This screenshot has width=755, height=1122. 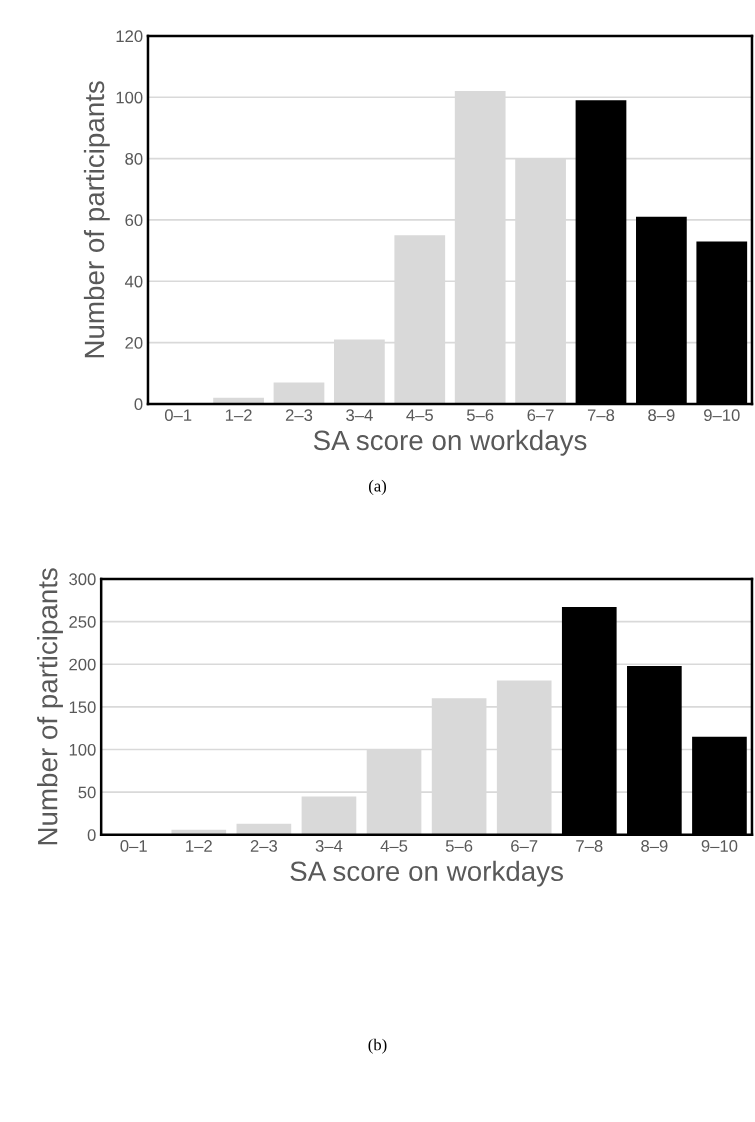 What do you see at coordinates (377, 487) in the screenshot?
I see `text: (a)` at bounding box center [377, 487].